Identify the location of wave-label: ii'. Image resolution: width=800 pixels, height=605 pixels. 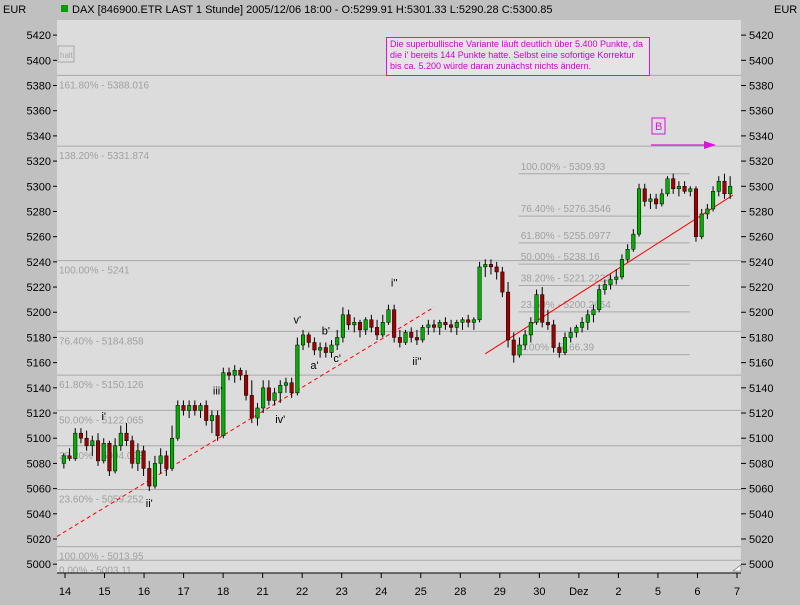
(149, 504).